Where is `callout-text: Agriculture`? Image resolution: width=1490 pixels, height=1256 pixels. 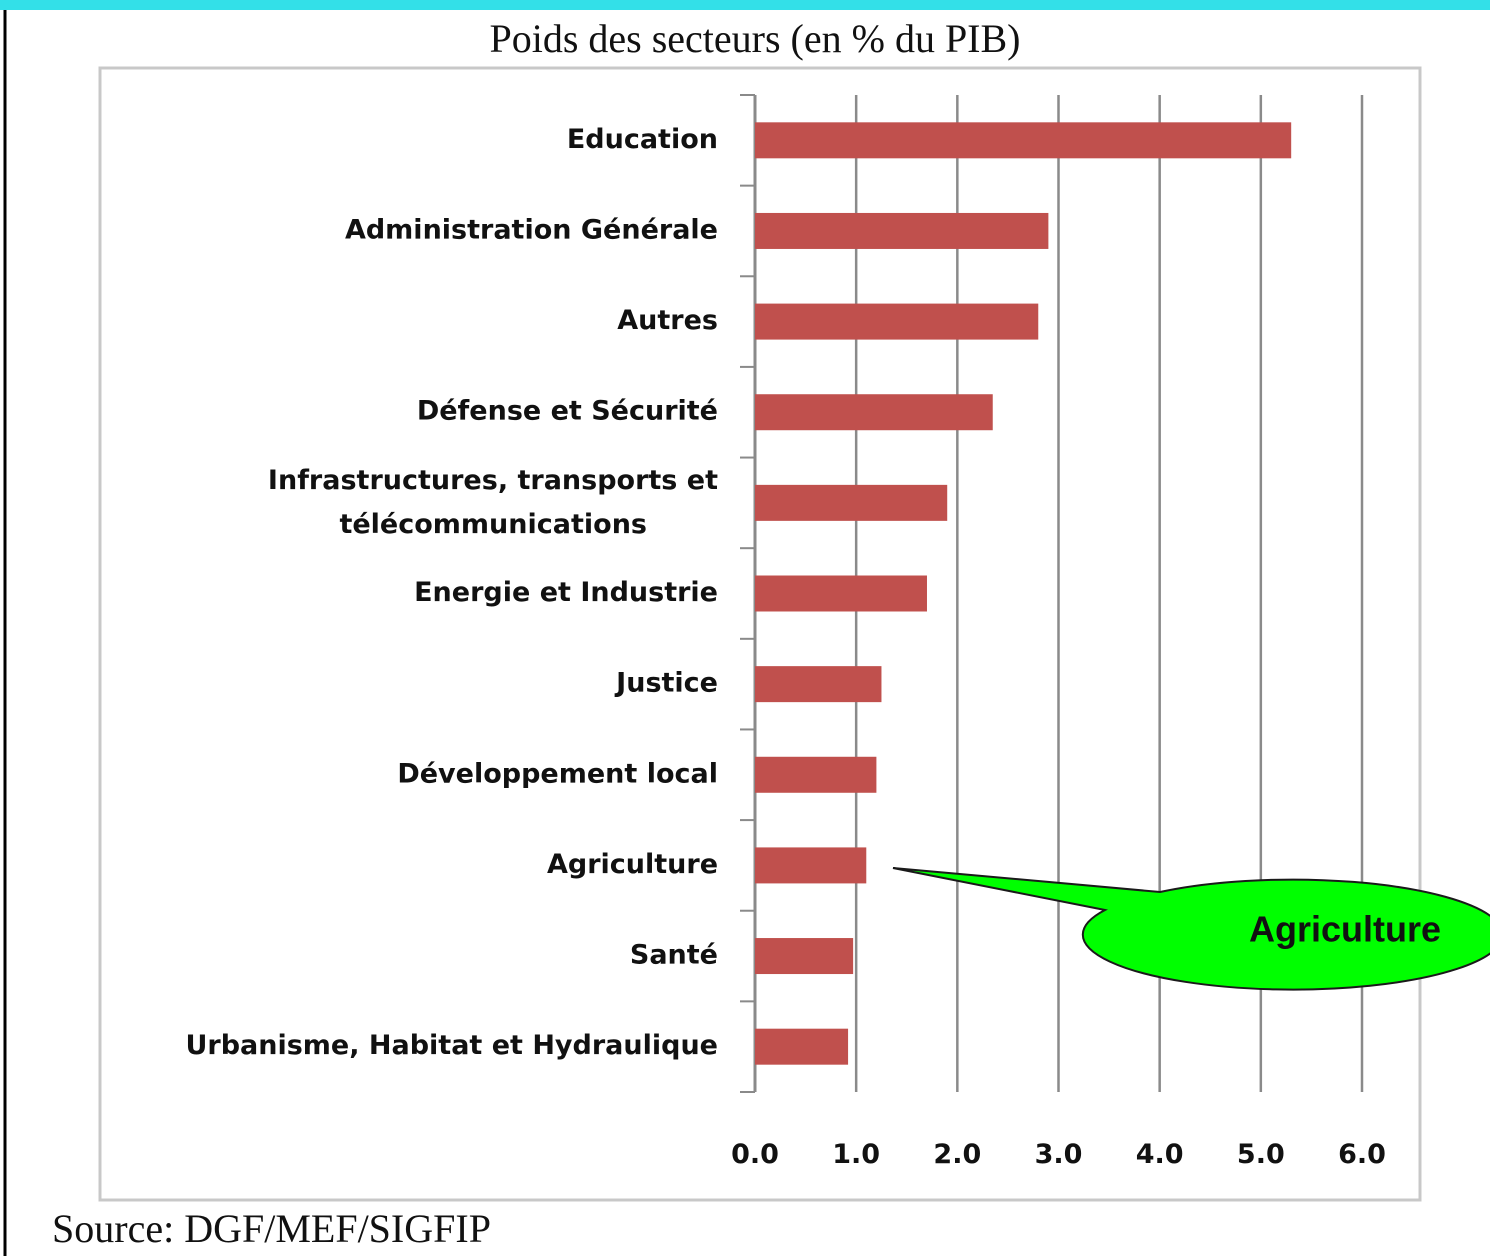
callout-text: Agriculture is located at coordinates (1345, 929).